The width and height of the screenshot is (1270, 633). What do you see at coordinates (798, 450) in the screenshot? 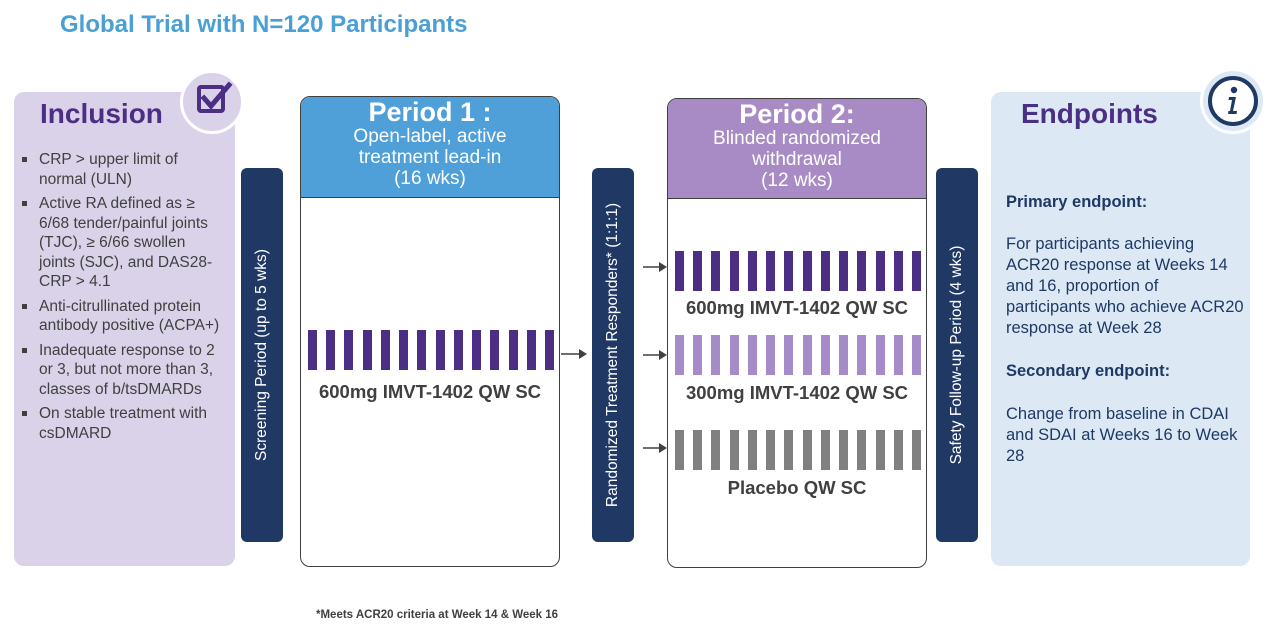
I see `arm3-dose-stripes` at bounding box center [798, 450].